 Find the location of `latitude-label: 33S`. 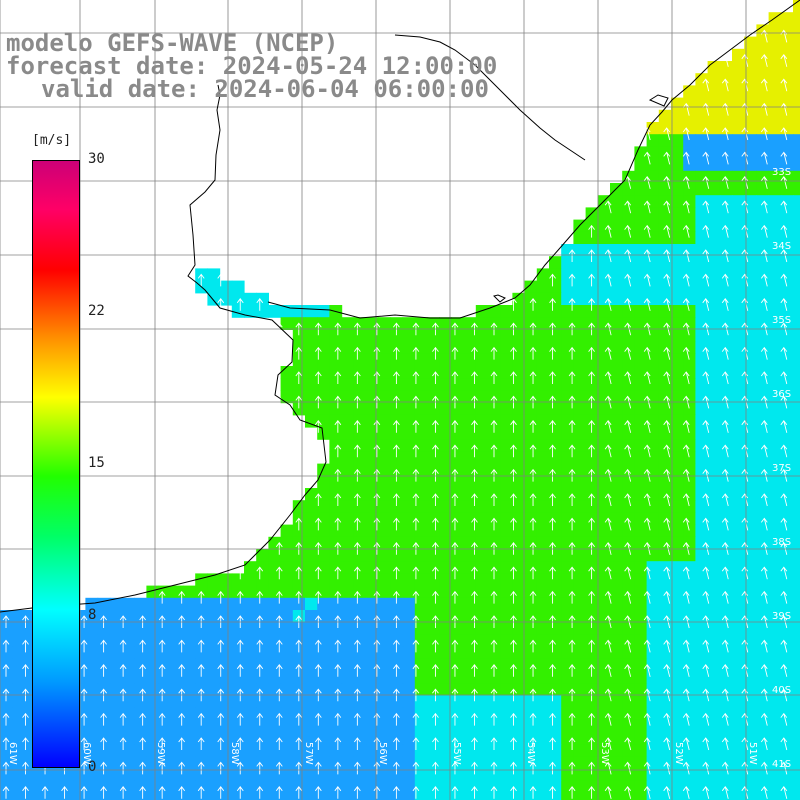

latitude-label: 33S is located at coordinates (782, 172).